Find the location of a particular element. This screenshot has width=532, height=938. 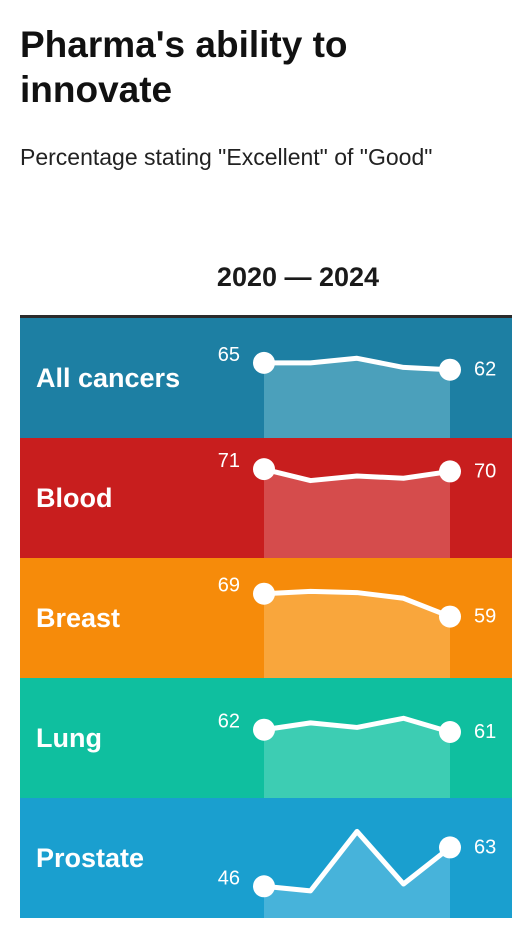

area-lung is located at coordinates (357, 758).